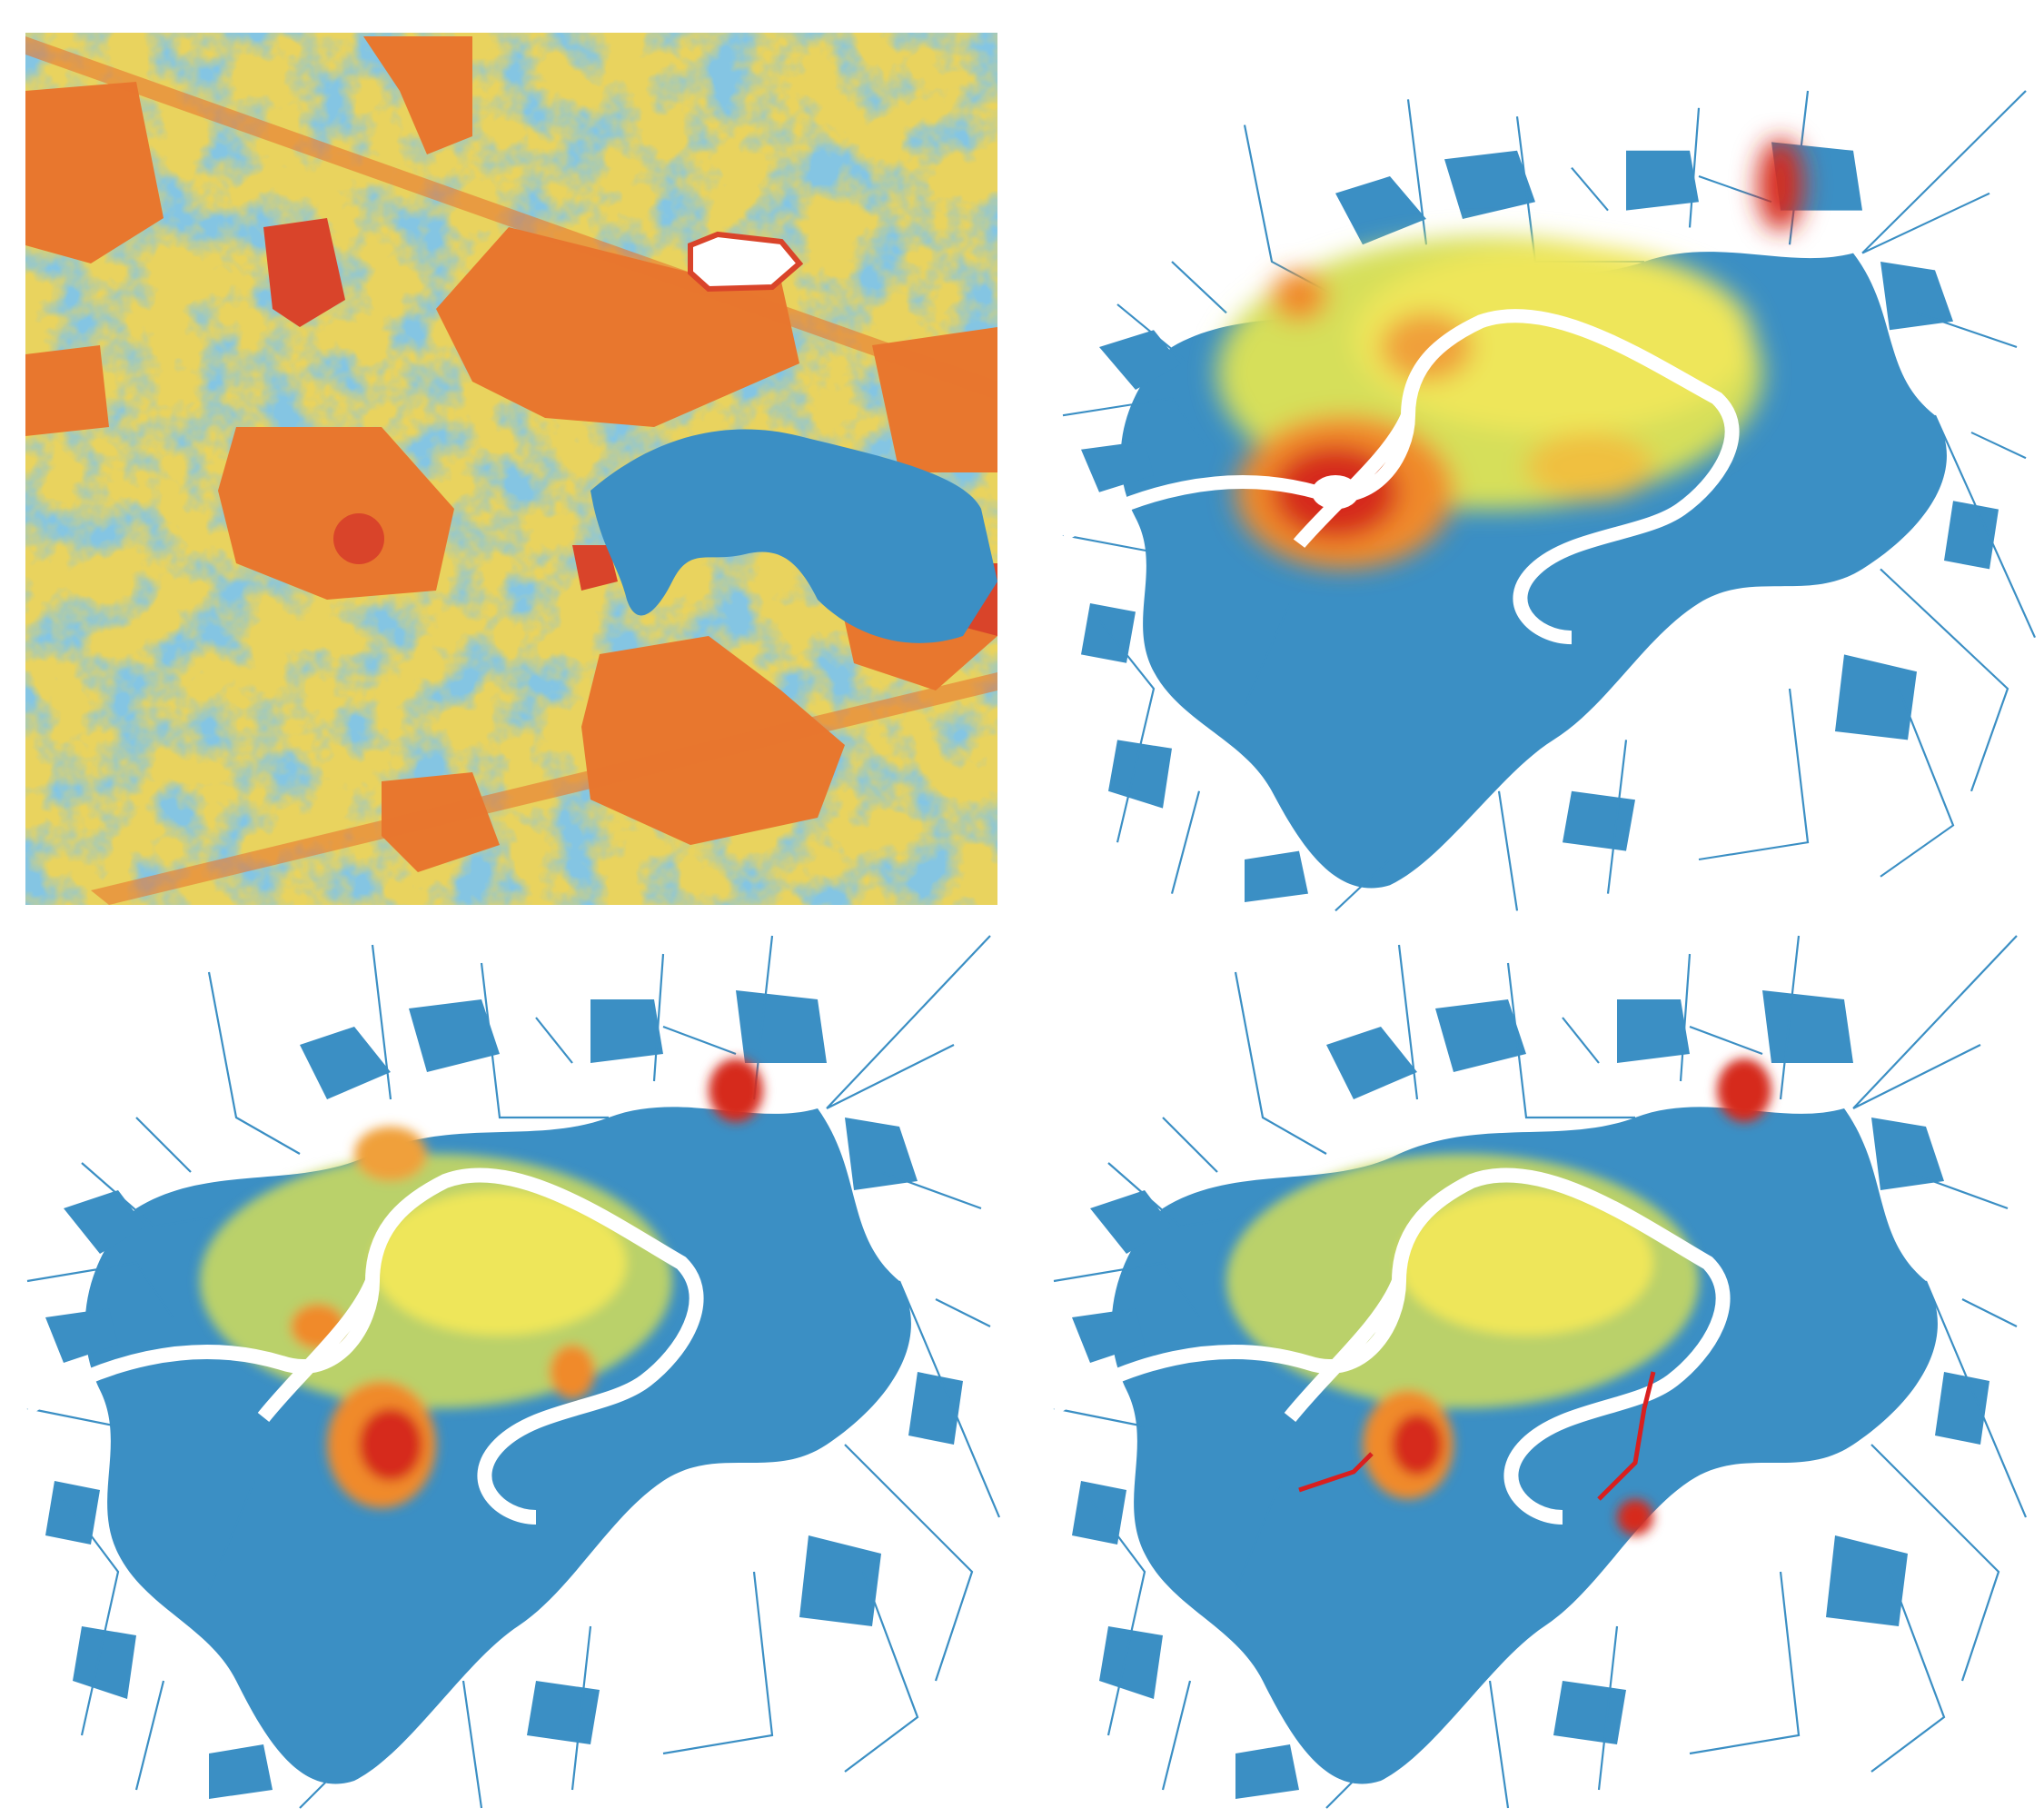 This screenshot has width=2044, height=1818. Describe the element at coordinates (1335, 492) in the screenshot. I see `void` at that location.